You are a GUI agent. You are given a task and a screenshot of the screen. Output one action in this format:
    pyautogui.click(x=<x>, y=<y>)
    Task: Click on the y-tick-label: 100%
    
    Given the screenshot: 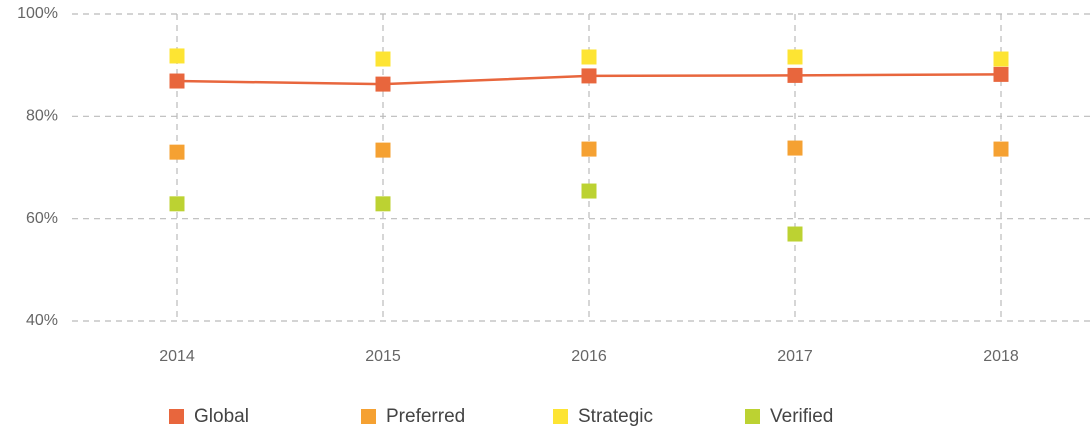 What is the action you would take?
    pyautogui.click(x=37, y=13)
    